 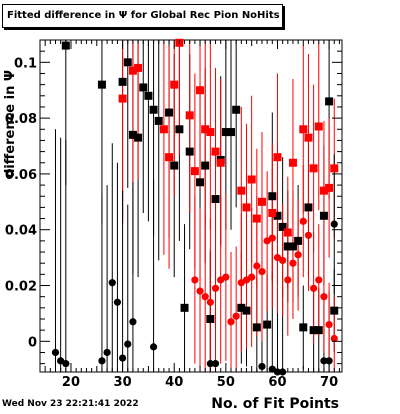 I want to click on x-tick-label: 50, so click(x=226, y=382).